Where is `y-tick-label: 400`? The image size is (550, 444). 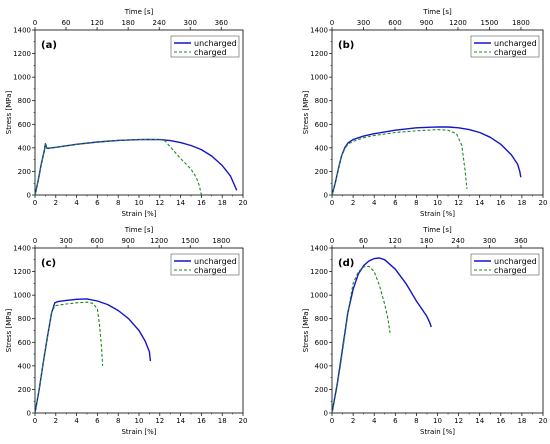 y-tick-label: 400 is located at coordinates (24, 148).